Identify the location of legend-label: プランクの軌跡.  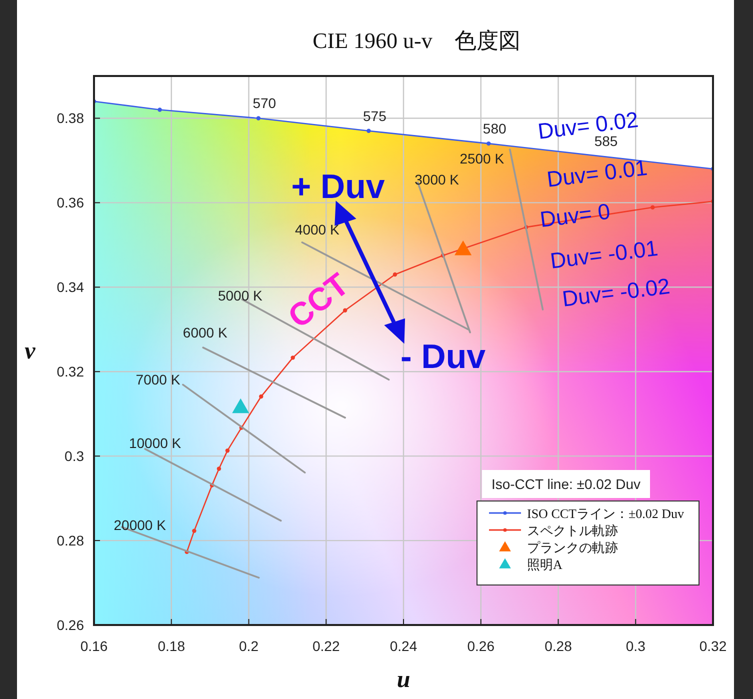
(572, 547).